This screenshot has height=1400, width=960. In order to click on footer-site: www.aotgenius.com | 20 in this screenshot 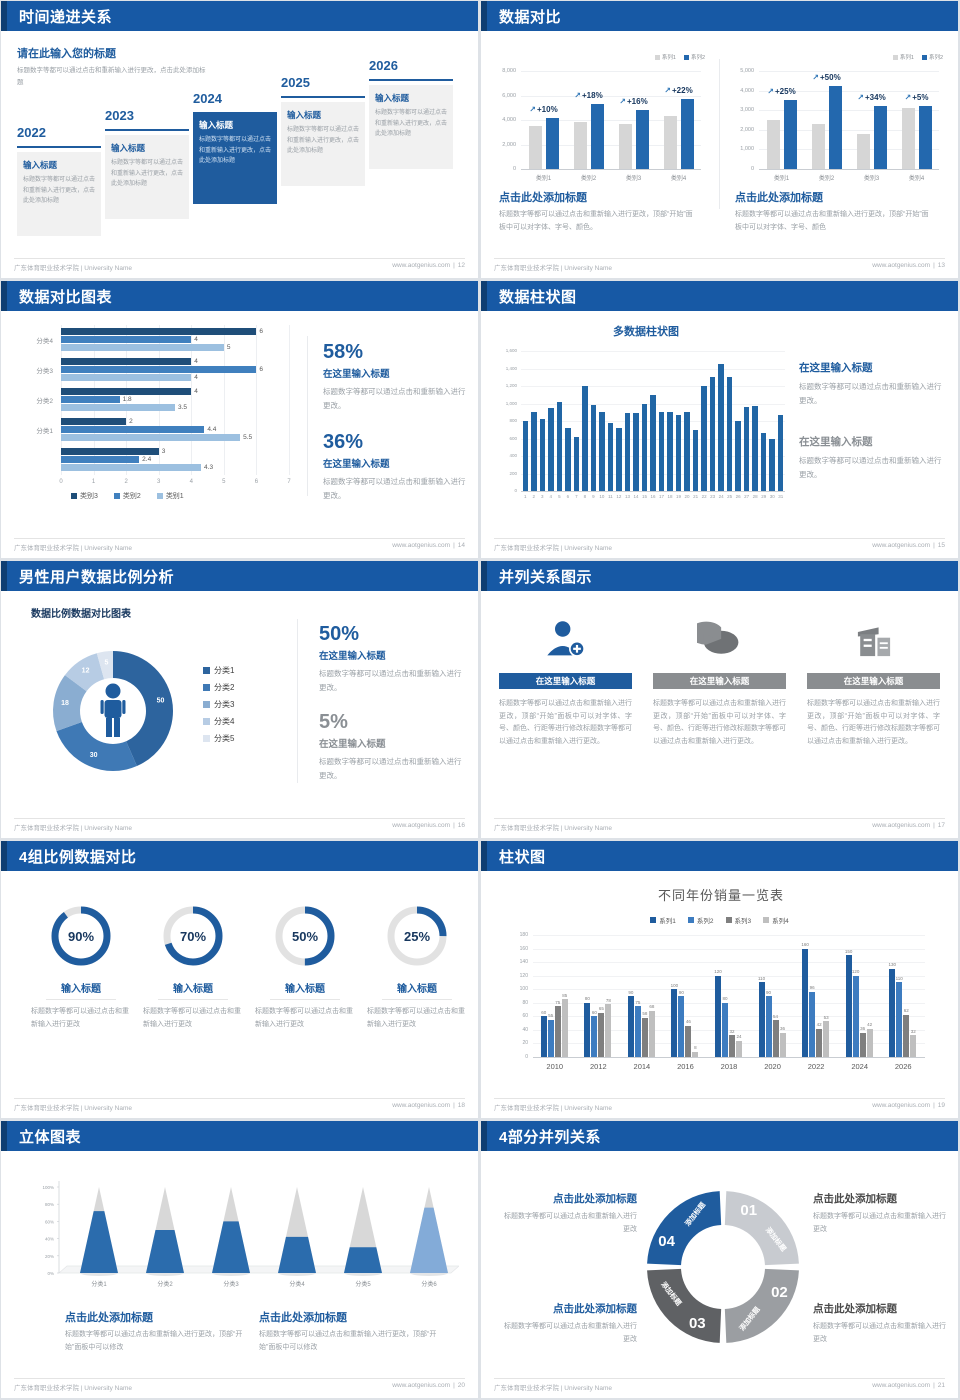, I will do `click(428, 1387)`.